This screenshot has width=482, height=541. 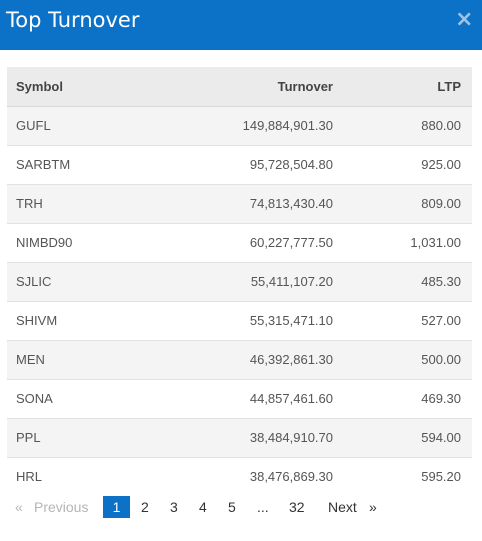 I want to click on turnover-cell: 74,813,430.40, so click(x=255, y=203).